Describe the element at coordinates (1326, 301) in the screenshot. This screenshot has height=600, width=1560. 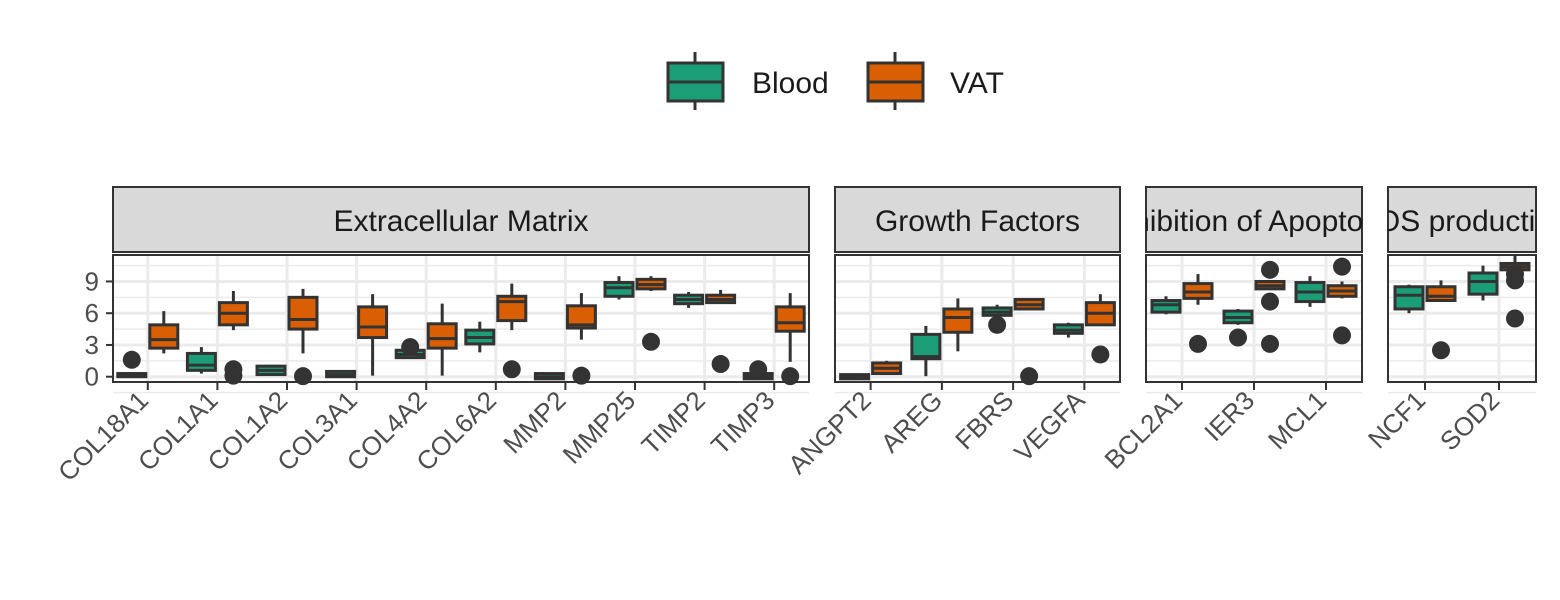
I see `gene-group-mcl1` at that location.